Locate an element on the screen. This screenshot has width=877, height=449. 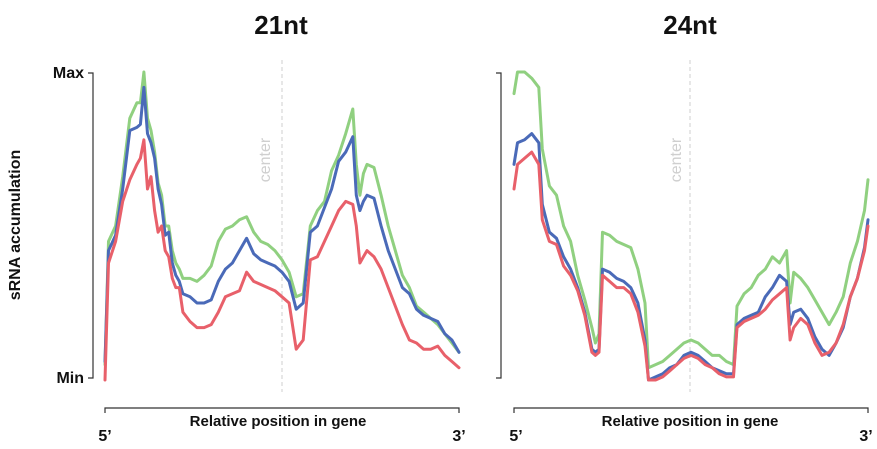
y-axis-label: sRNA accumulation is located at coordinates (15, 225).